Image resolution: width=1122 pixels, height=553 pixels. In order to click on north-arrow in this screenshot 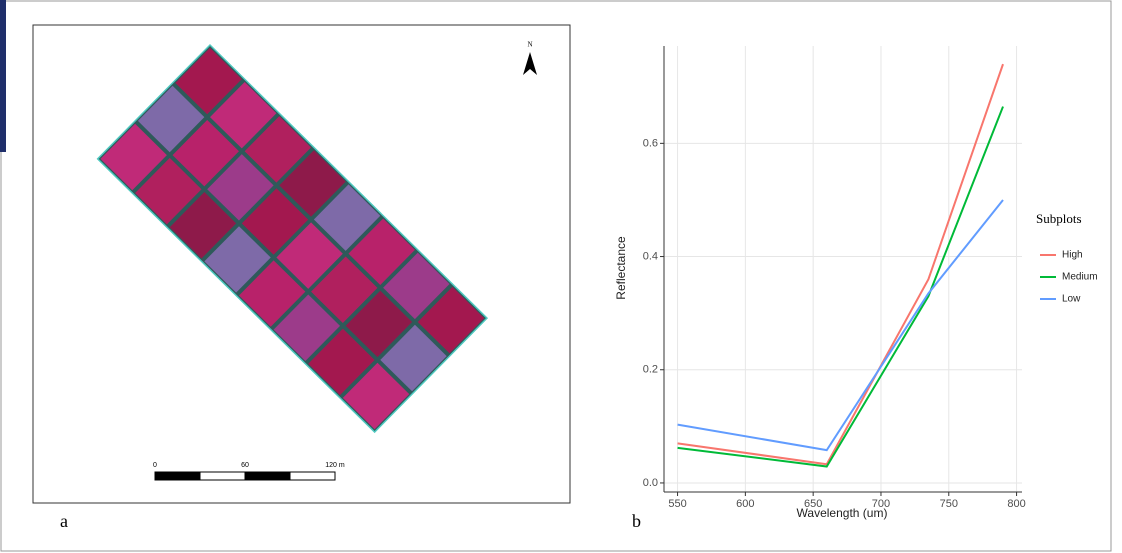, I will do `click(530, 63)`.